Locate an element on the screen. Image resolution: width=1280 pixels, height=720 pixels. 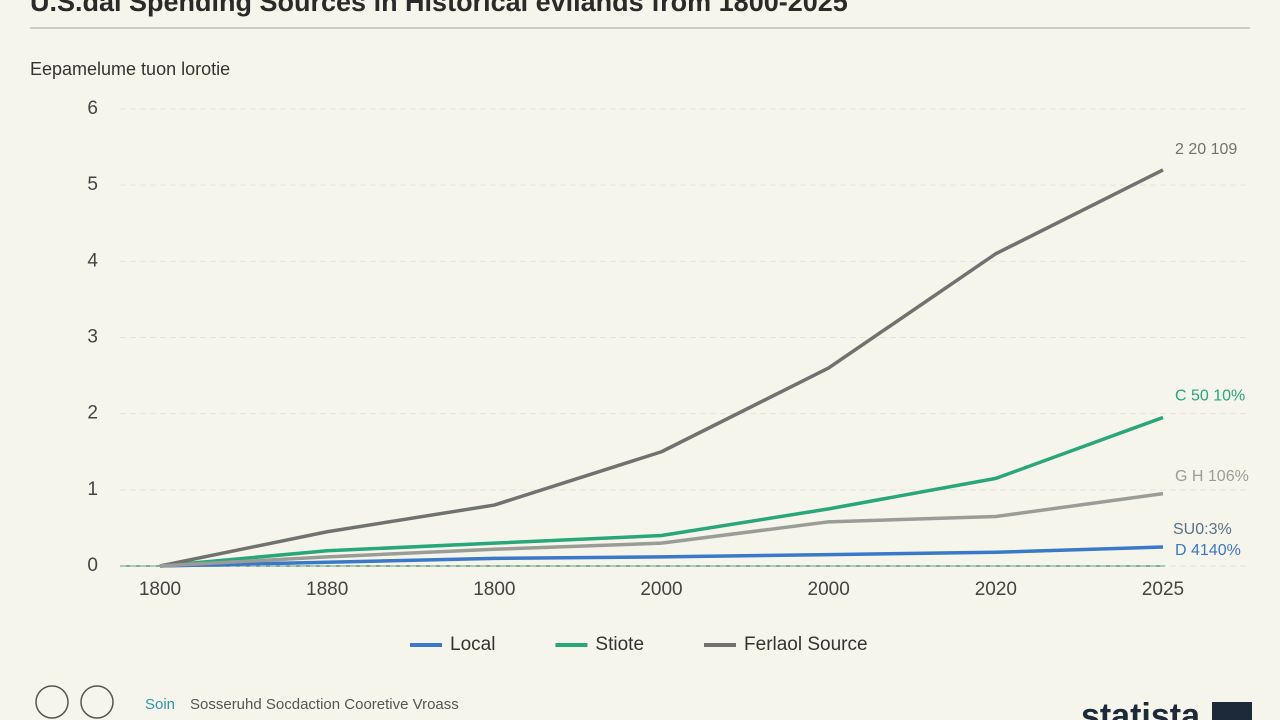
y-tick-label: 4 is located at coordinates (92, 260).